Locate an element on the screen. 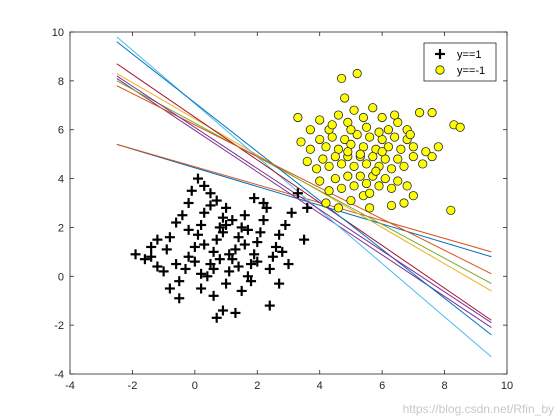 Image resolution: width=560 pixels, height=420 pixels. legend: y==1 y==-1 is located at coordinates (460, 62).